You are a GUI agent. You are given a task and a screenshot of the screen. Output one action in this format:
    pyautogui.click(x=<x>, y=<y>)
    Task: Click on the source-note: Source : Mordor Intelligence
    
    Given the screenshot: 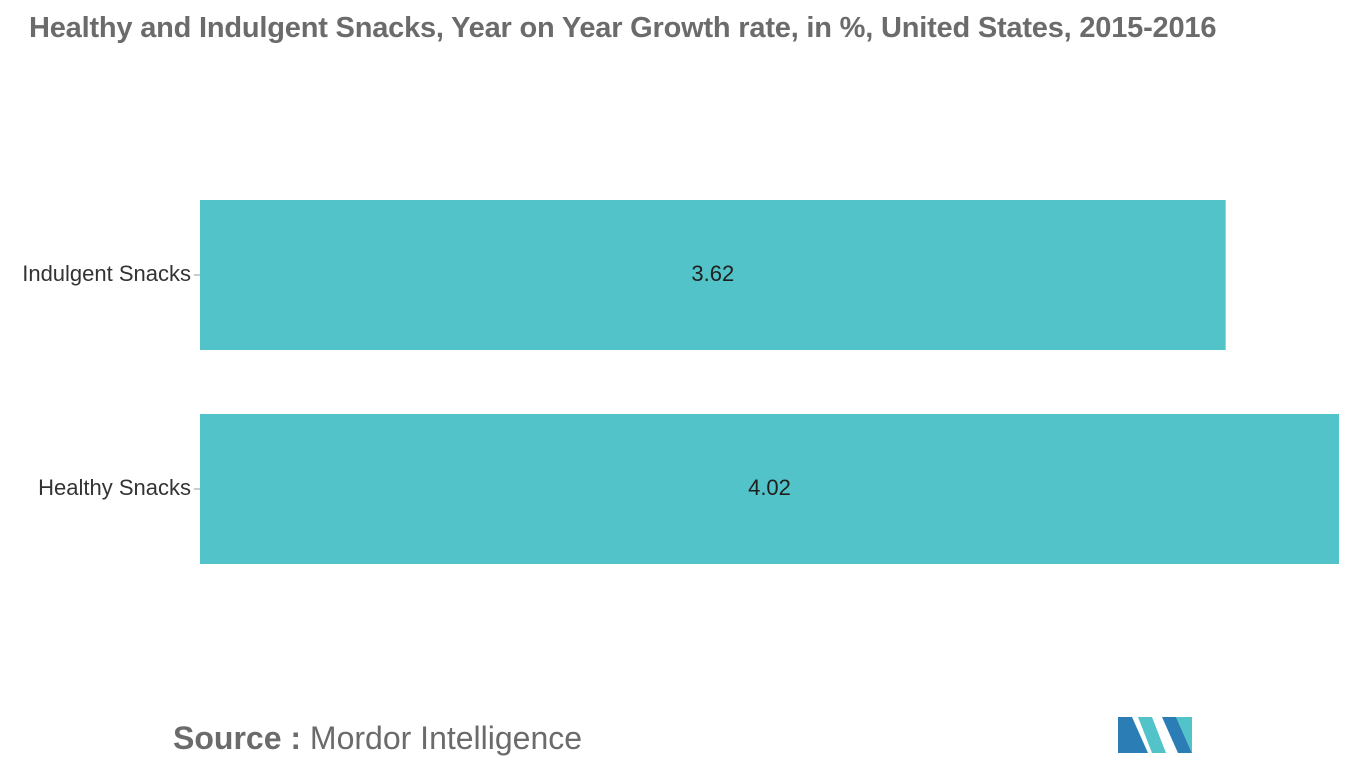 What is the action you would take?
    pyautogui.click(x=377, y=738)
    